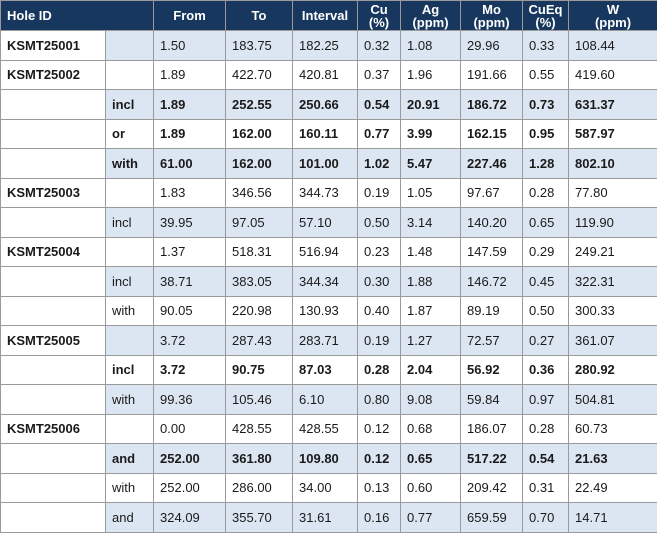  I want to click on value-cell: 147.59, so click(492, 252).